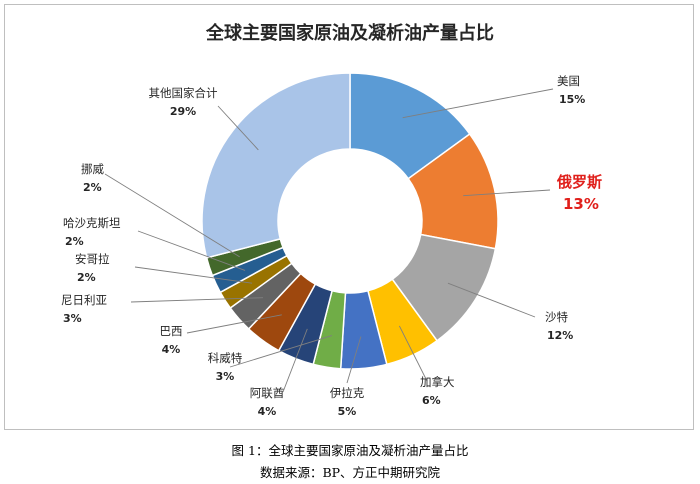 The height and width of the screenshot is (484, 700). What do you see at coordinates (581, 204) in the screenshot?
I see `slice-label-value-1: 13%` at bounding box center [581, 204].